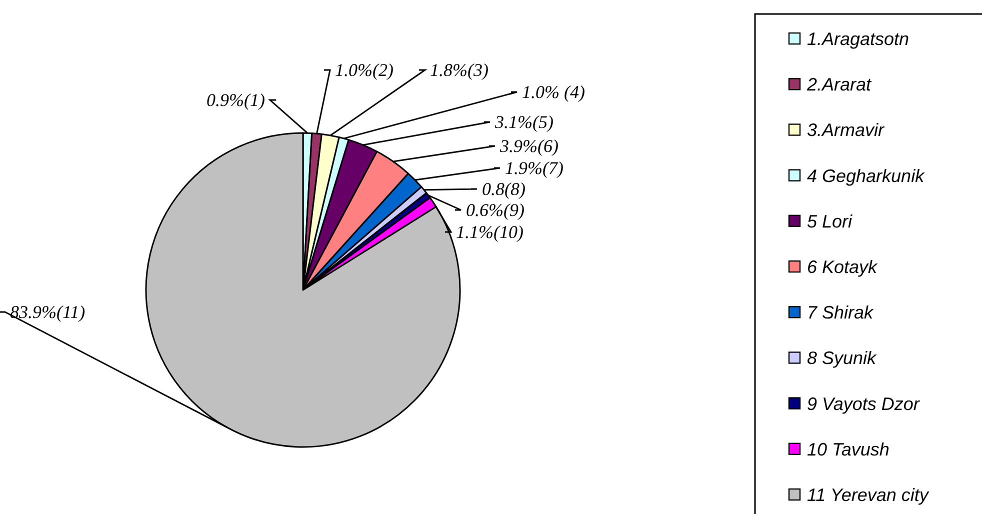 This screenshot has width=982, height=514. Describe the element at coordinates (863, 404) in the screenshot. I see `legend-label: 9 Vayots Dzor` at that location.